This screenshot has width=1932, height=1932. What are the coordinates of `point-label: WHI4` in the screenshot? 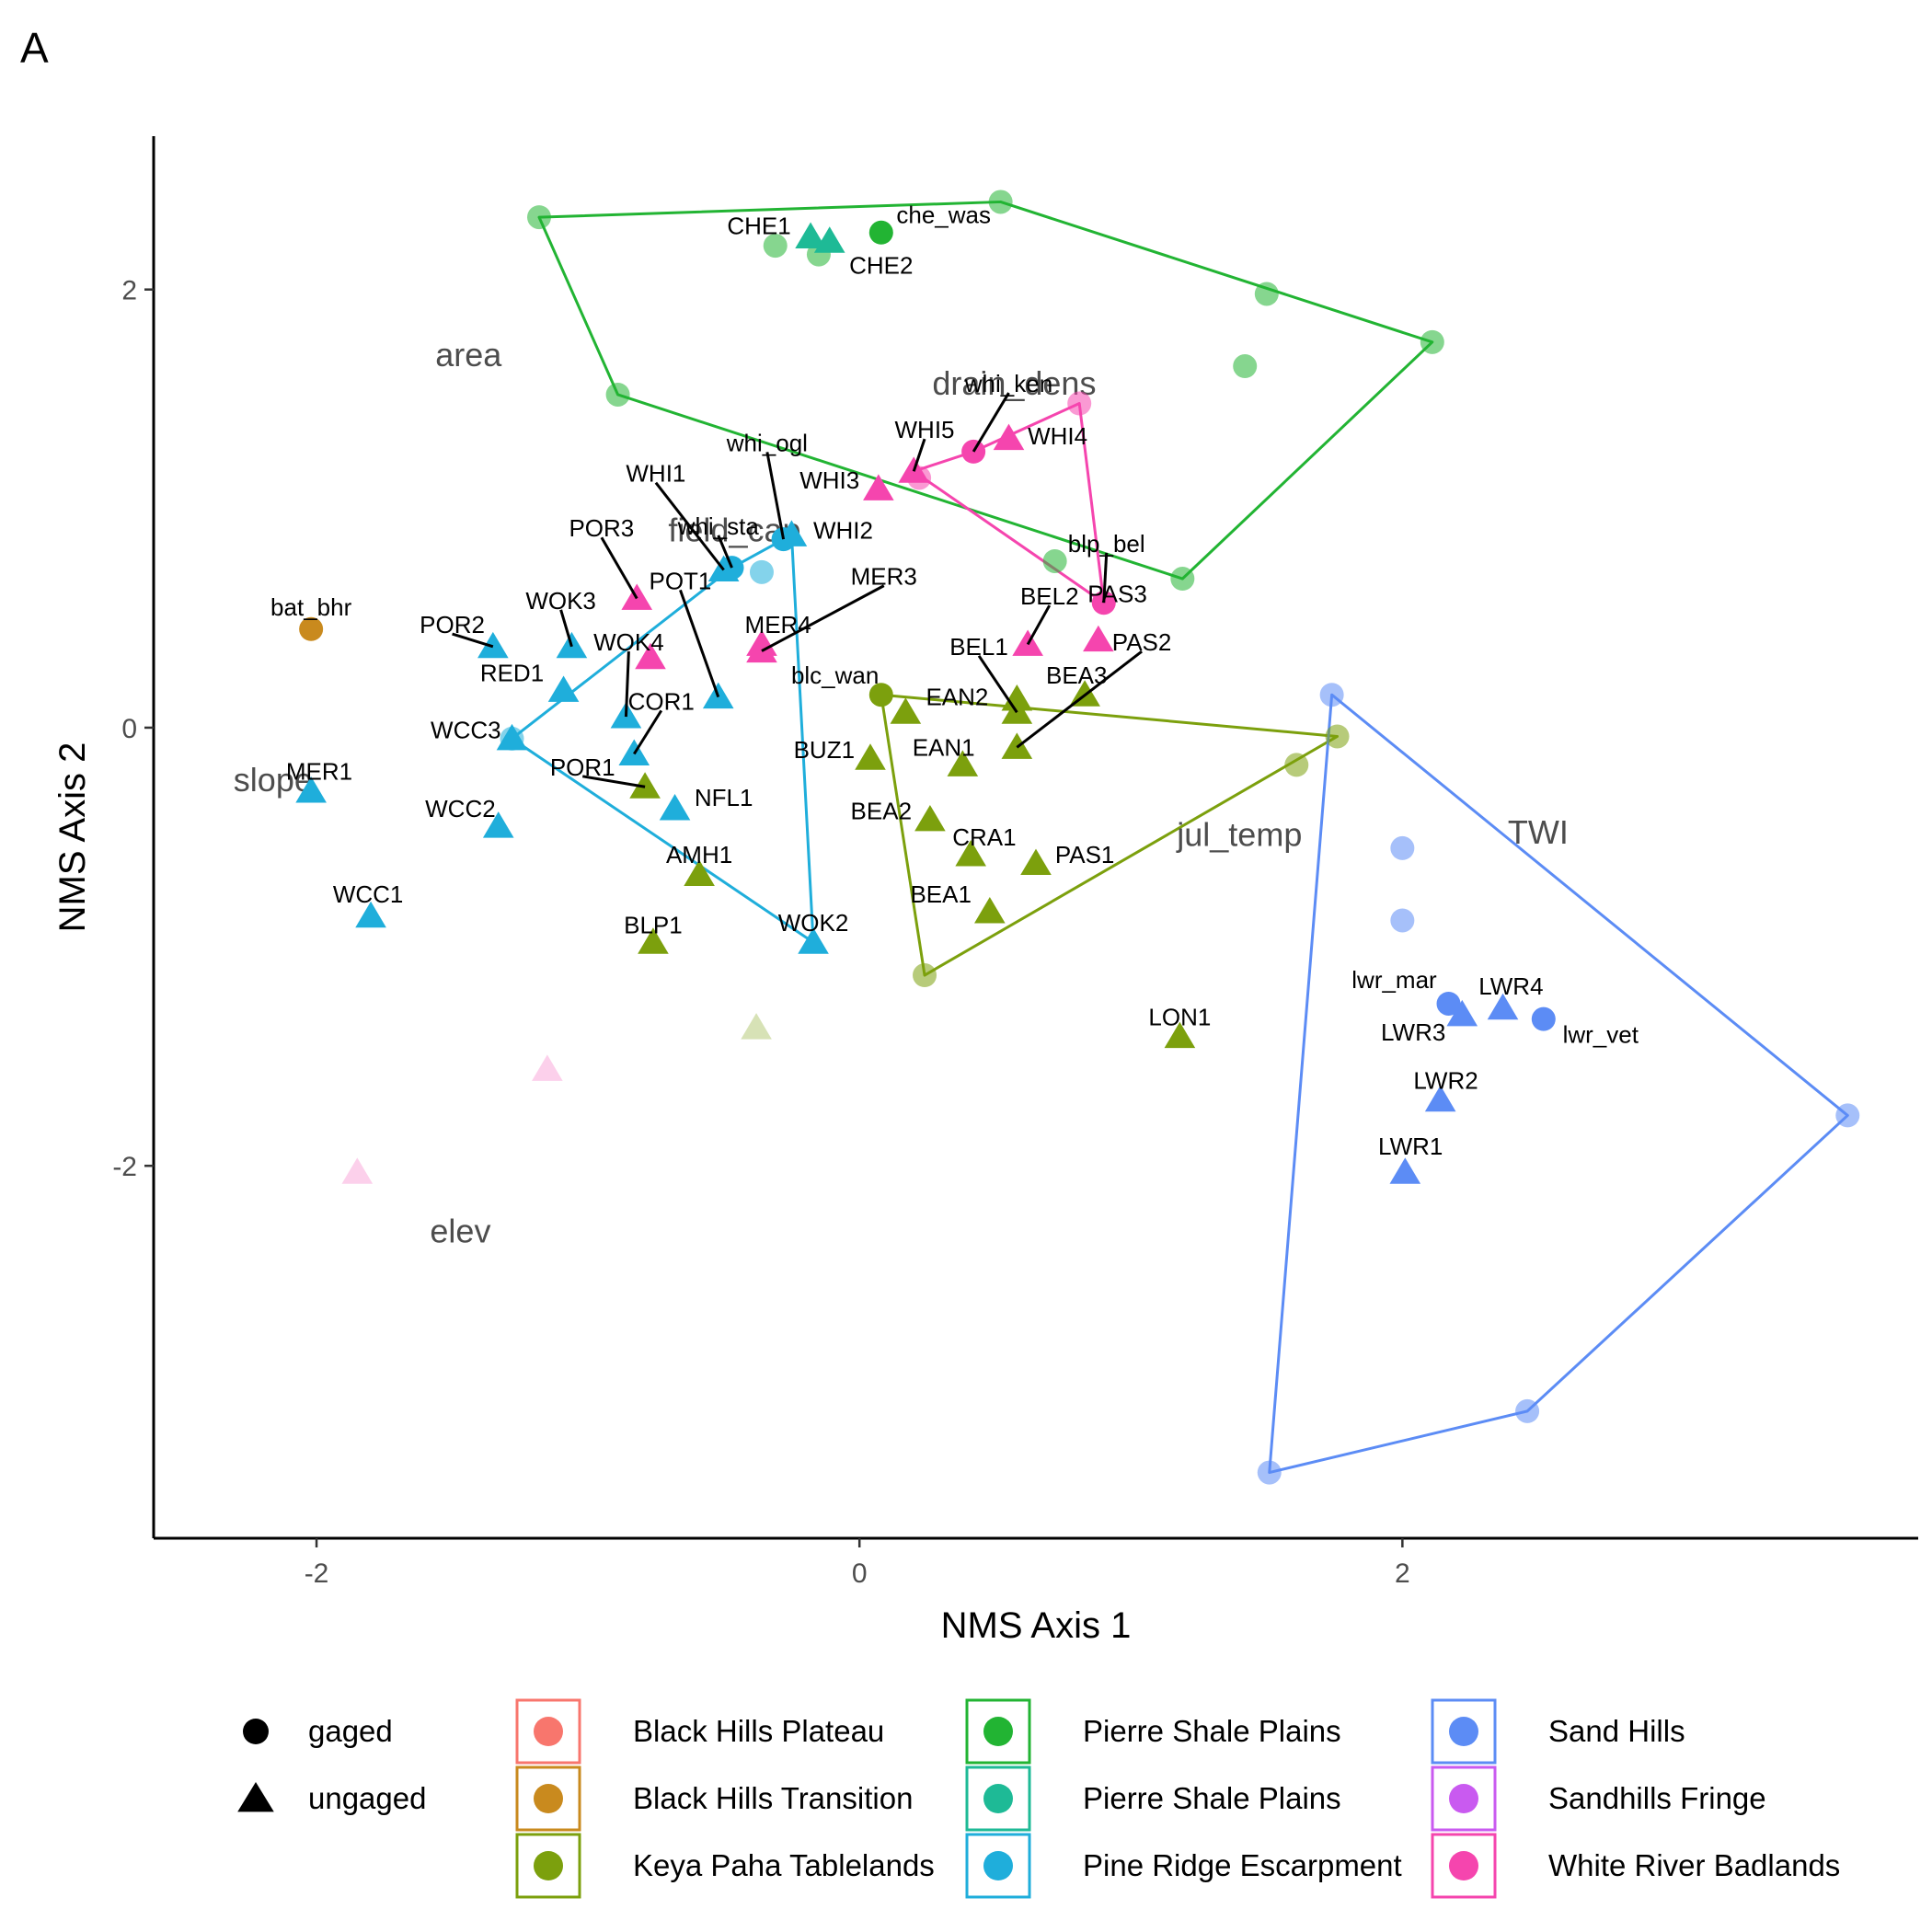 It's located at (1057, 436).